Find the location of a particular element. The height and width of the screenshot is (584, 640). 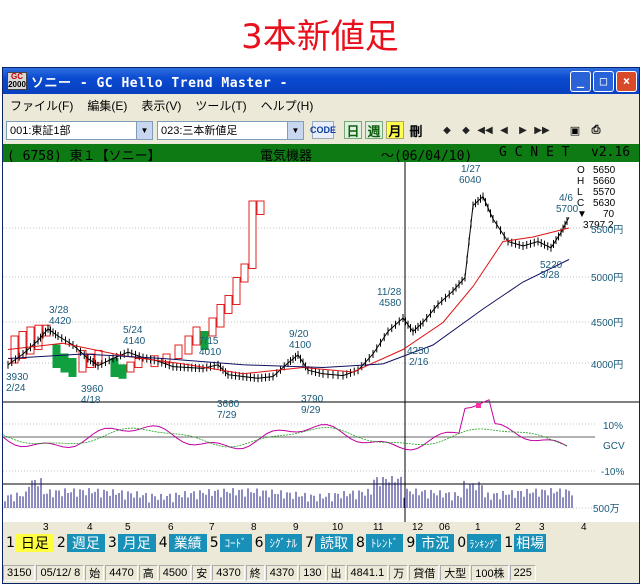

month-tick: 7 is located at coordinates (212, 527).